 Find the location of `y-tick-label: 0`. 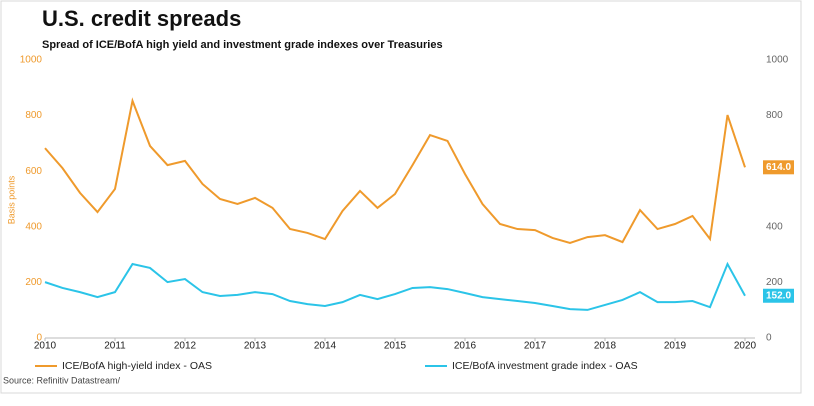

y-tick-label: 0 is located at coordinates (39, 338).